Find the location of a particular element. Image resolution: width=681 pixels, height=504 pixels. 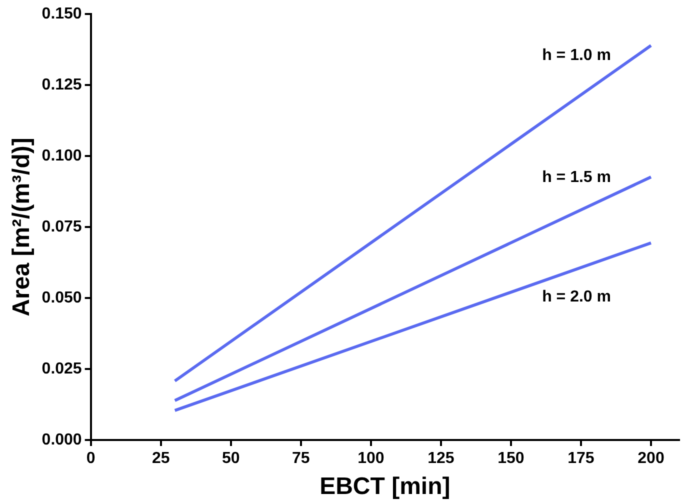

x-tick-label: 50 is located at coordinates (231, 459).